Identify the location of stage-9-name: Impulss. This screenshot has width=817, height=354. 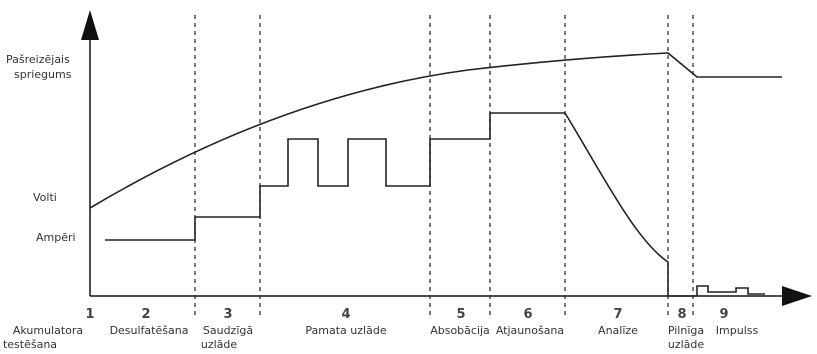
(737, 330).